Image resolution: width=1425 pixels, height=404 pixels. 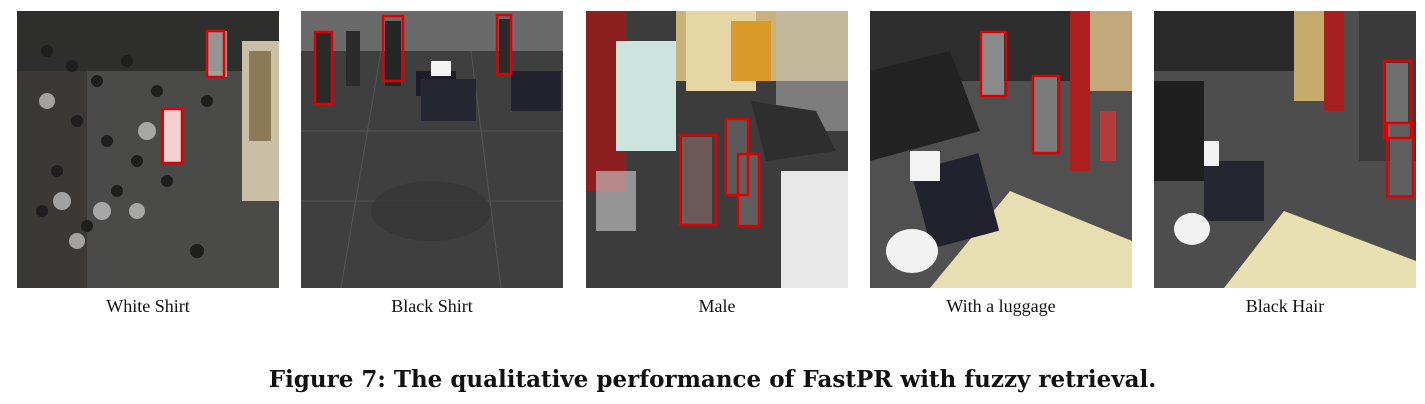 I want to click on surveillance-scene-cafeteria, so click(x=148, y=149).